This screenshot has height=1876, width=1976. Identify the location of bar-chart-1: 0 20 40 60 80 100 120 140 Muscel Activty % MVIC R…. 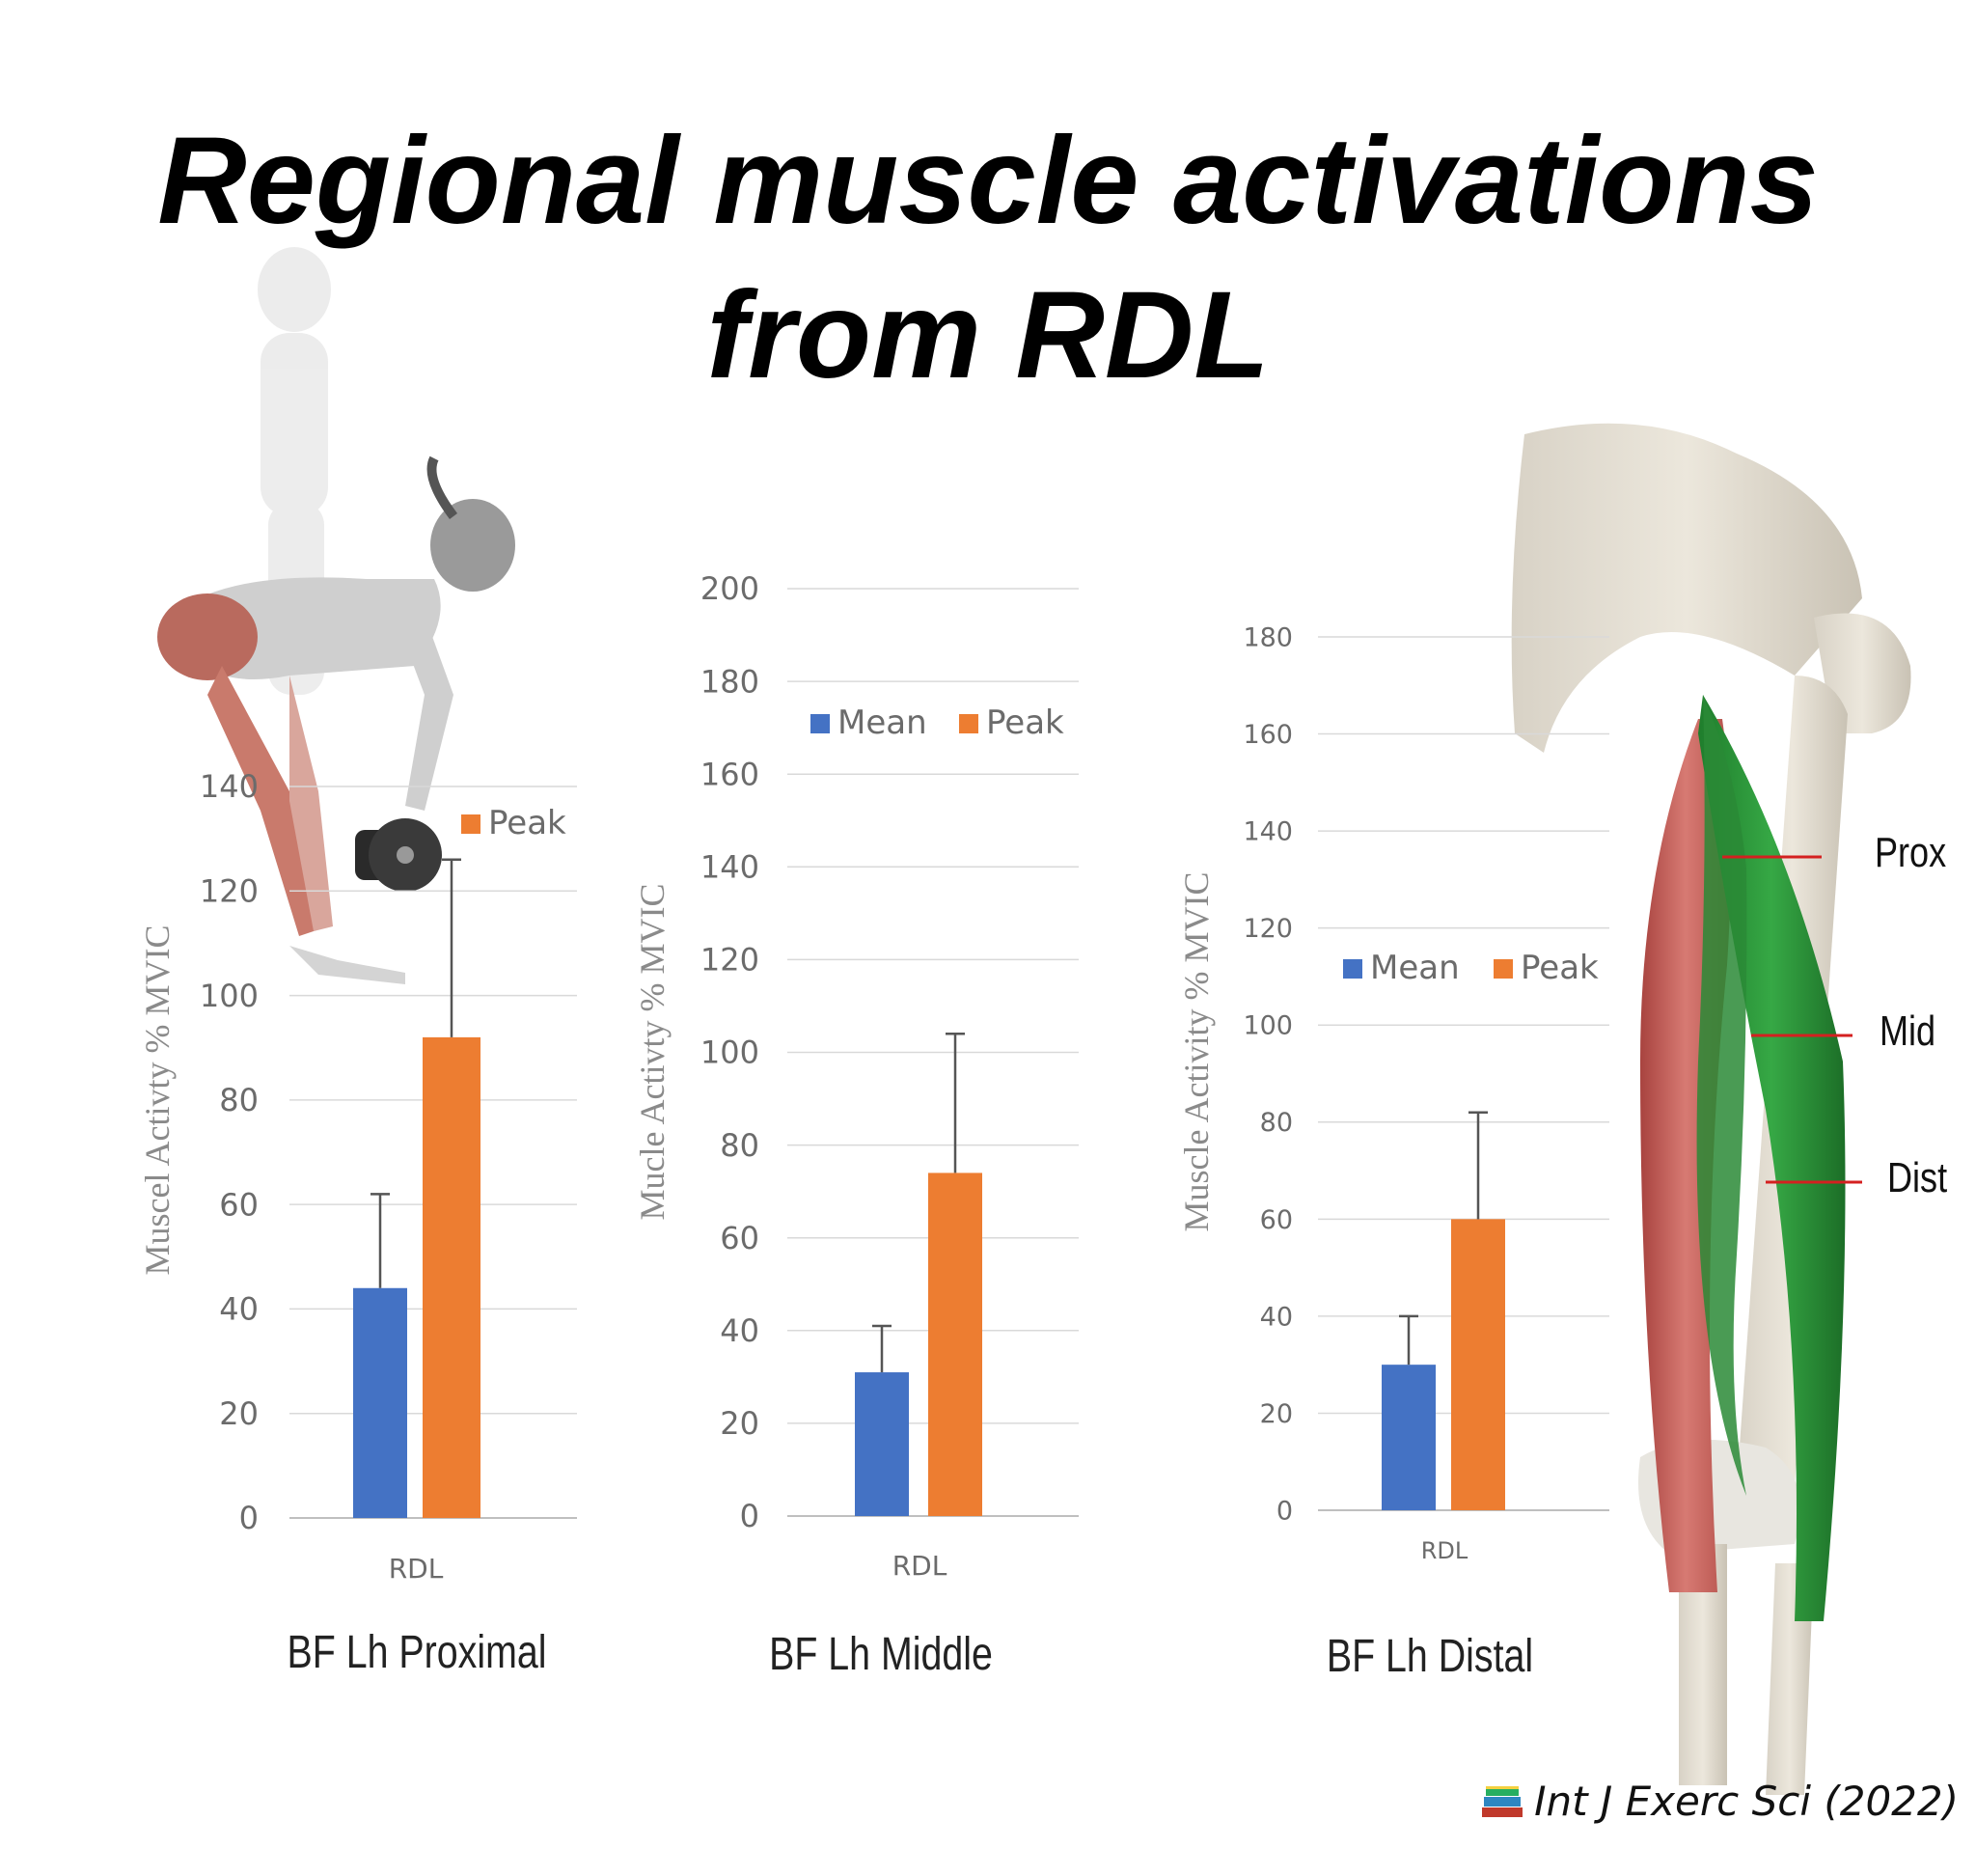
(357, 1223).